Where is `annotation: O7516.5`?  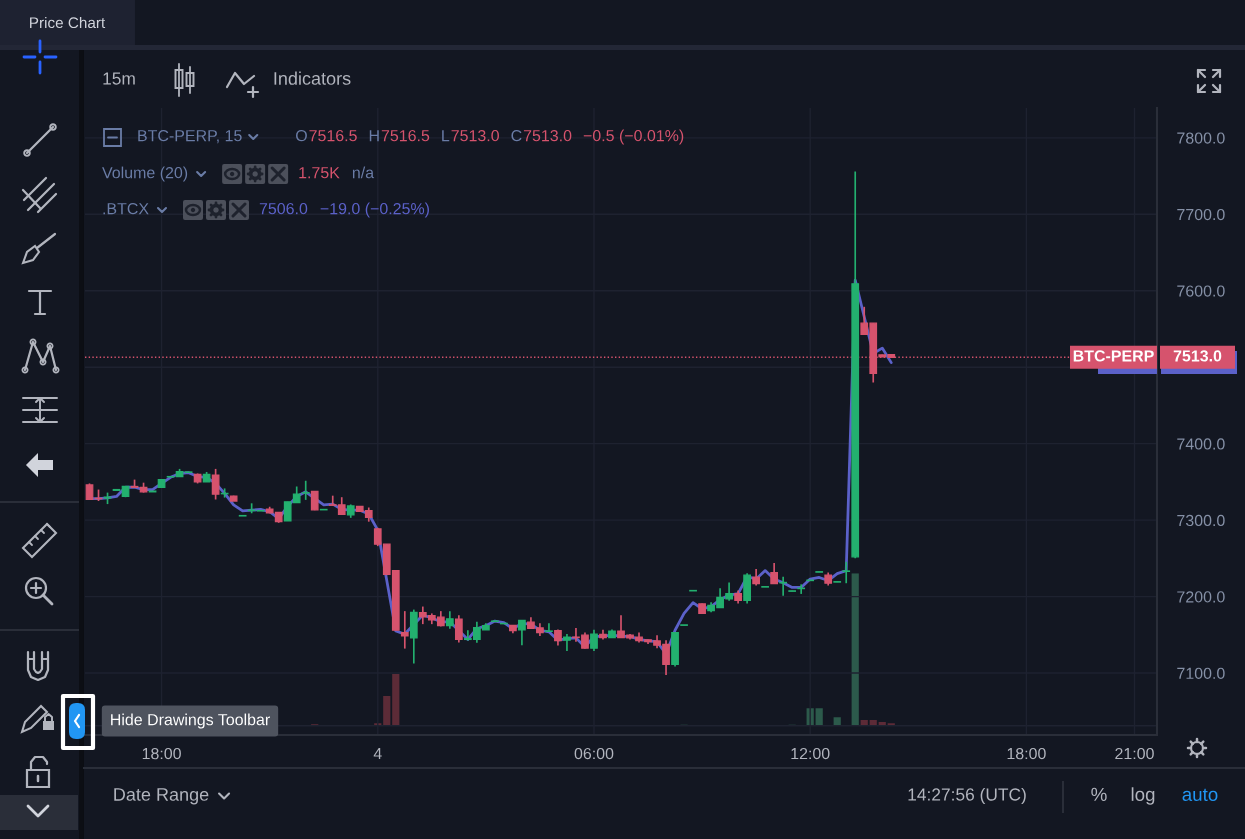 annotation: O7516.5 is located at coordinates (326, 135).